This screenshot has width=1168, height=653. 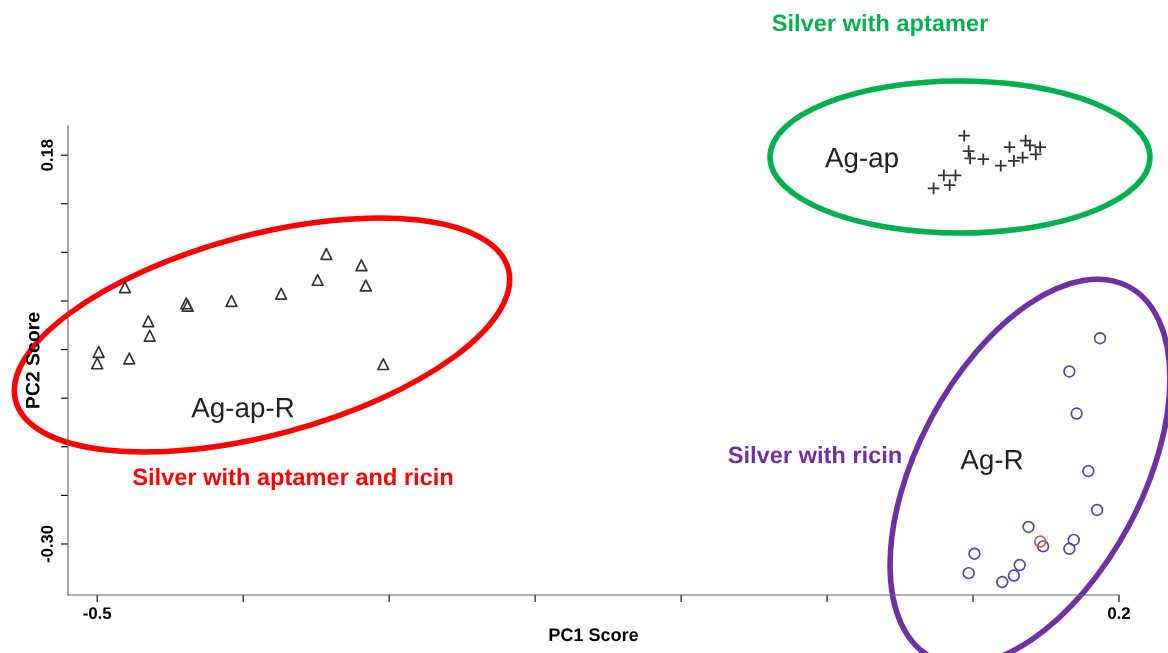 What do you see at coordinates (242, 410) in the screenshot?
I see `text: Ag-ap-R` at bounding box center [242, 410].